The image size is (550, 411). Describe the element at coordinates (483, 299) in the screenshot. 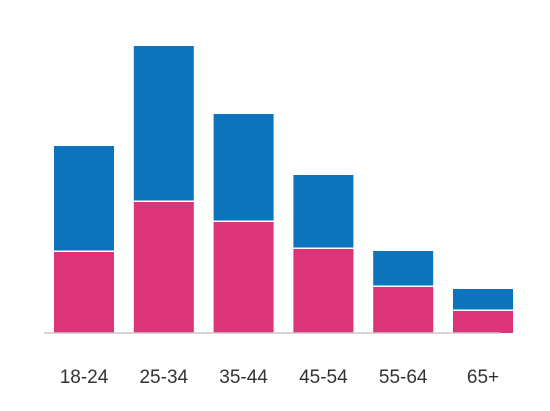

I see `bar-segment-65+-series-2` at that location.